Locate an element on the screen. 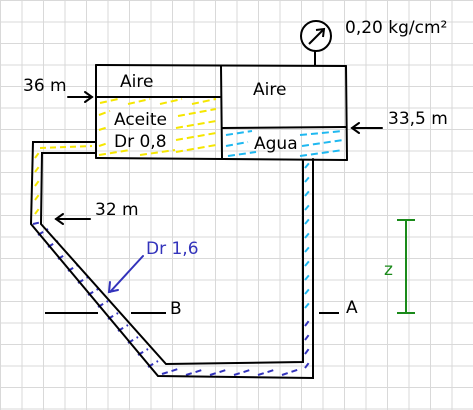 This screenshot has height=410, width=473. oil-pipe-fill is located at coordinates (63, 180).